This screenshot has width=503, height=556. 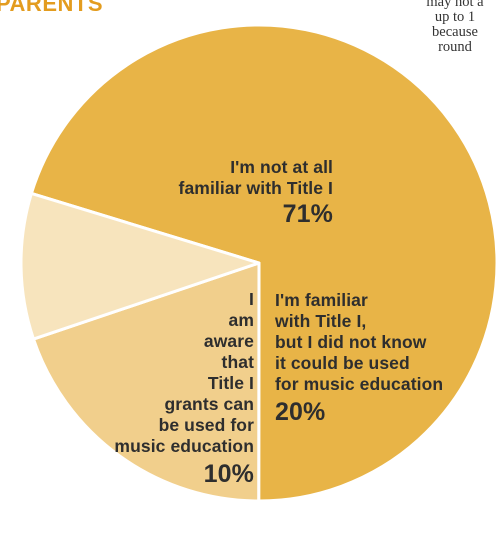 I want to click on slice-label-line: am, so click(x=241, y=320).